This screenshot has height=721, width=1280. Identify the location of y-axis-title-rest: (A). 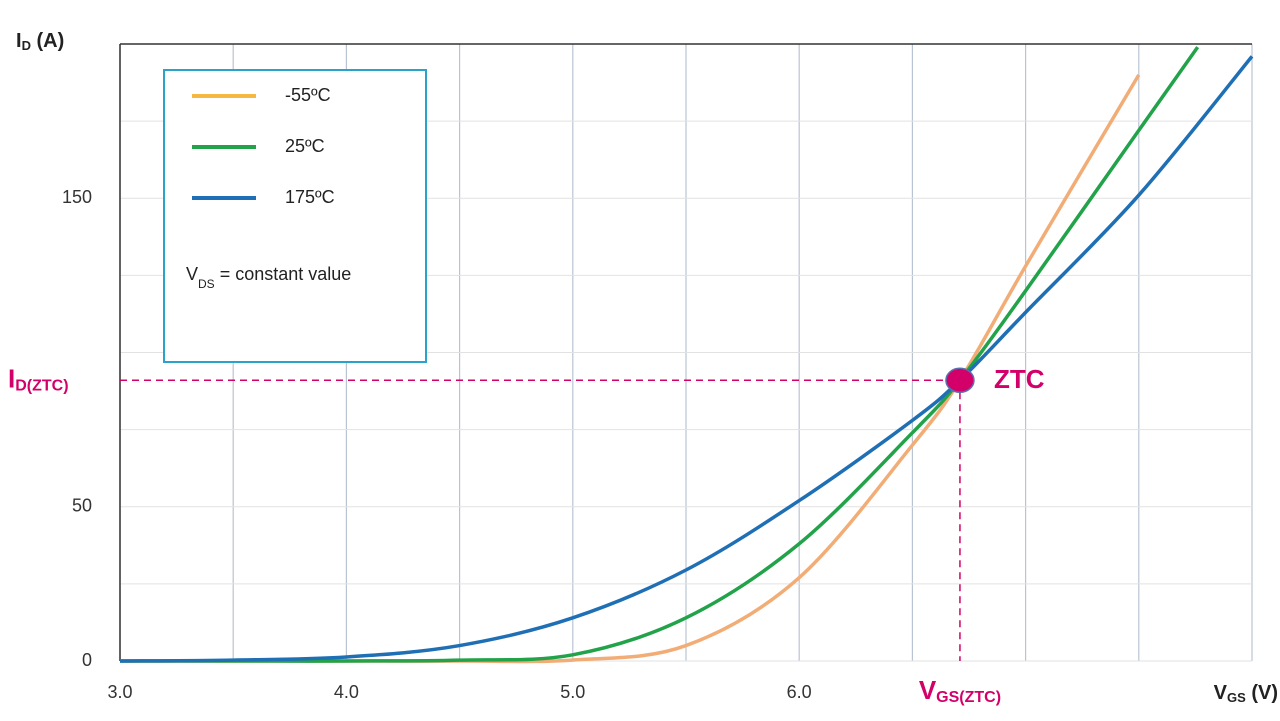
(47, 41).